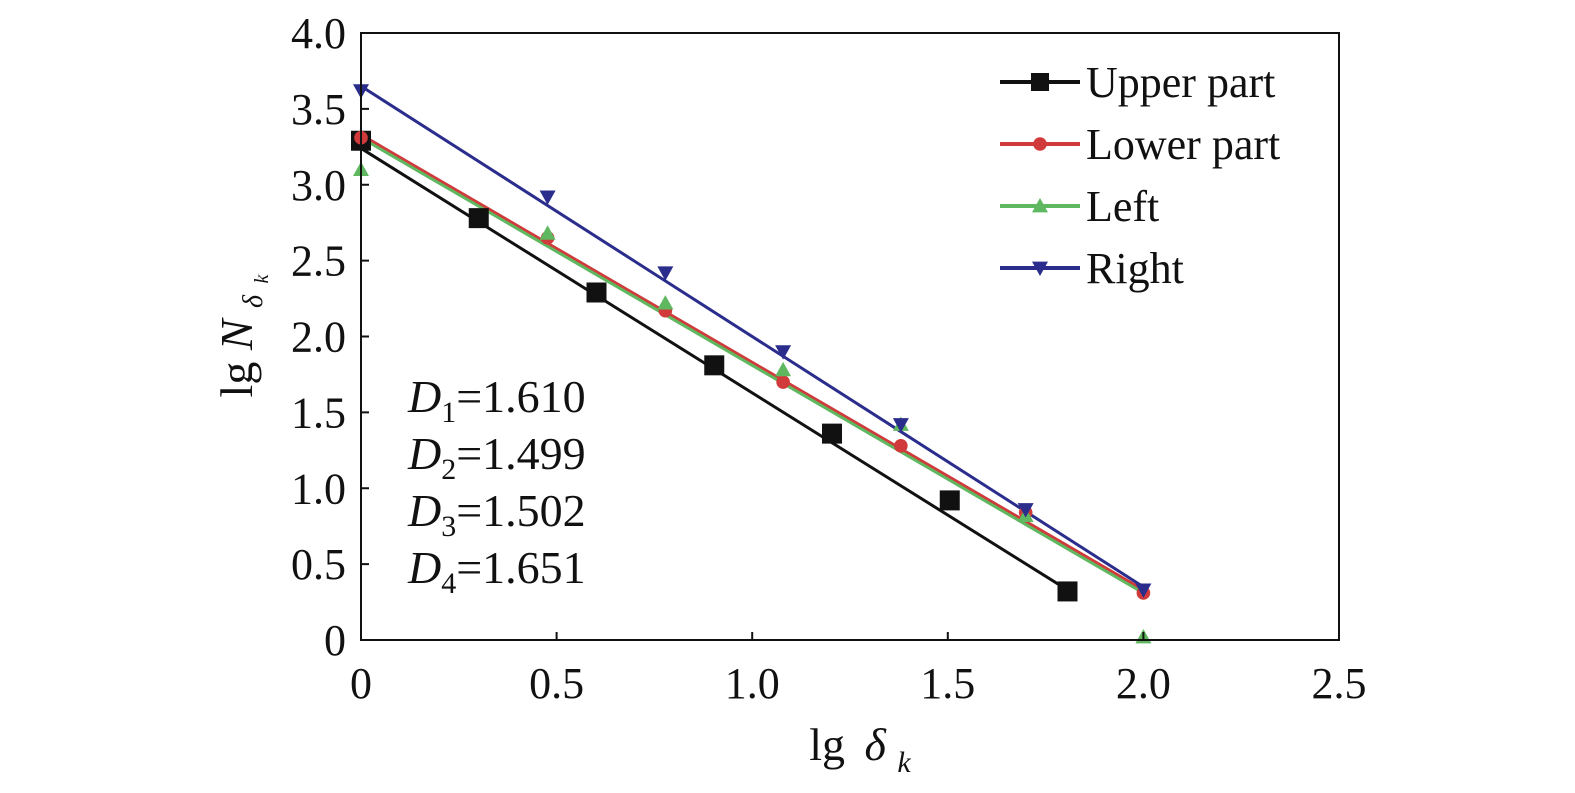  What do you see at coordinates (496, 400) in the screenshot?
I see `fractal-dimension-1: D1=1.610` at bounding box center [496, 400].